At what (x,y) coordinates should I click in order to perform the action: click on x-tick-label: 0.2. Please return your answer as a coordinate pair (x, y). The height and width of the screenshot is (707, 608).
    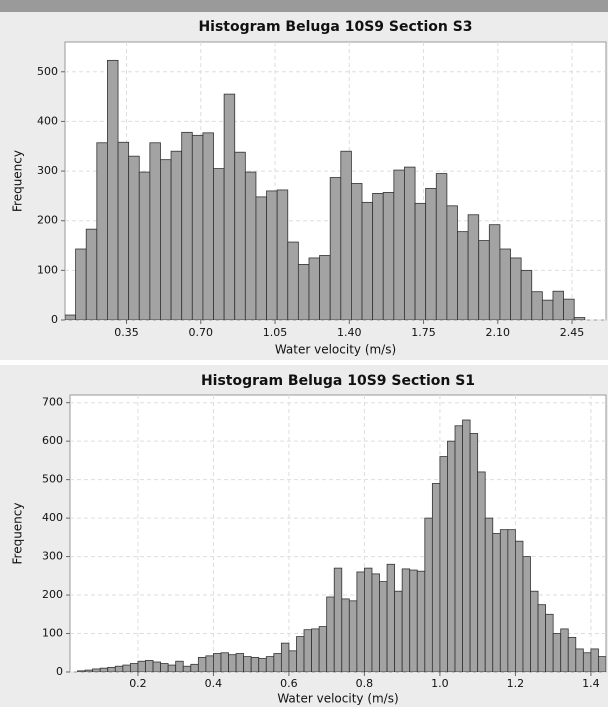
    Looking at the image, I should click on (138, 683).